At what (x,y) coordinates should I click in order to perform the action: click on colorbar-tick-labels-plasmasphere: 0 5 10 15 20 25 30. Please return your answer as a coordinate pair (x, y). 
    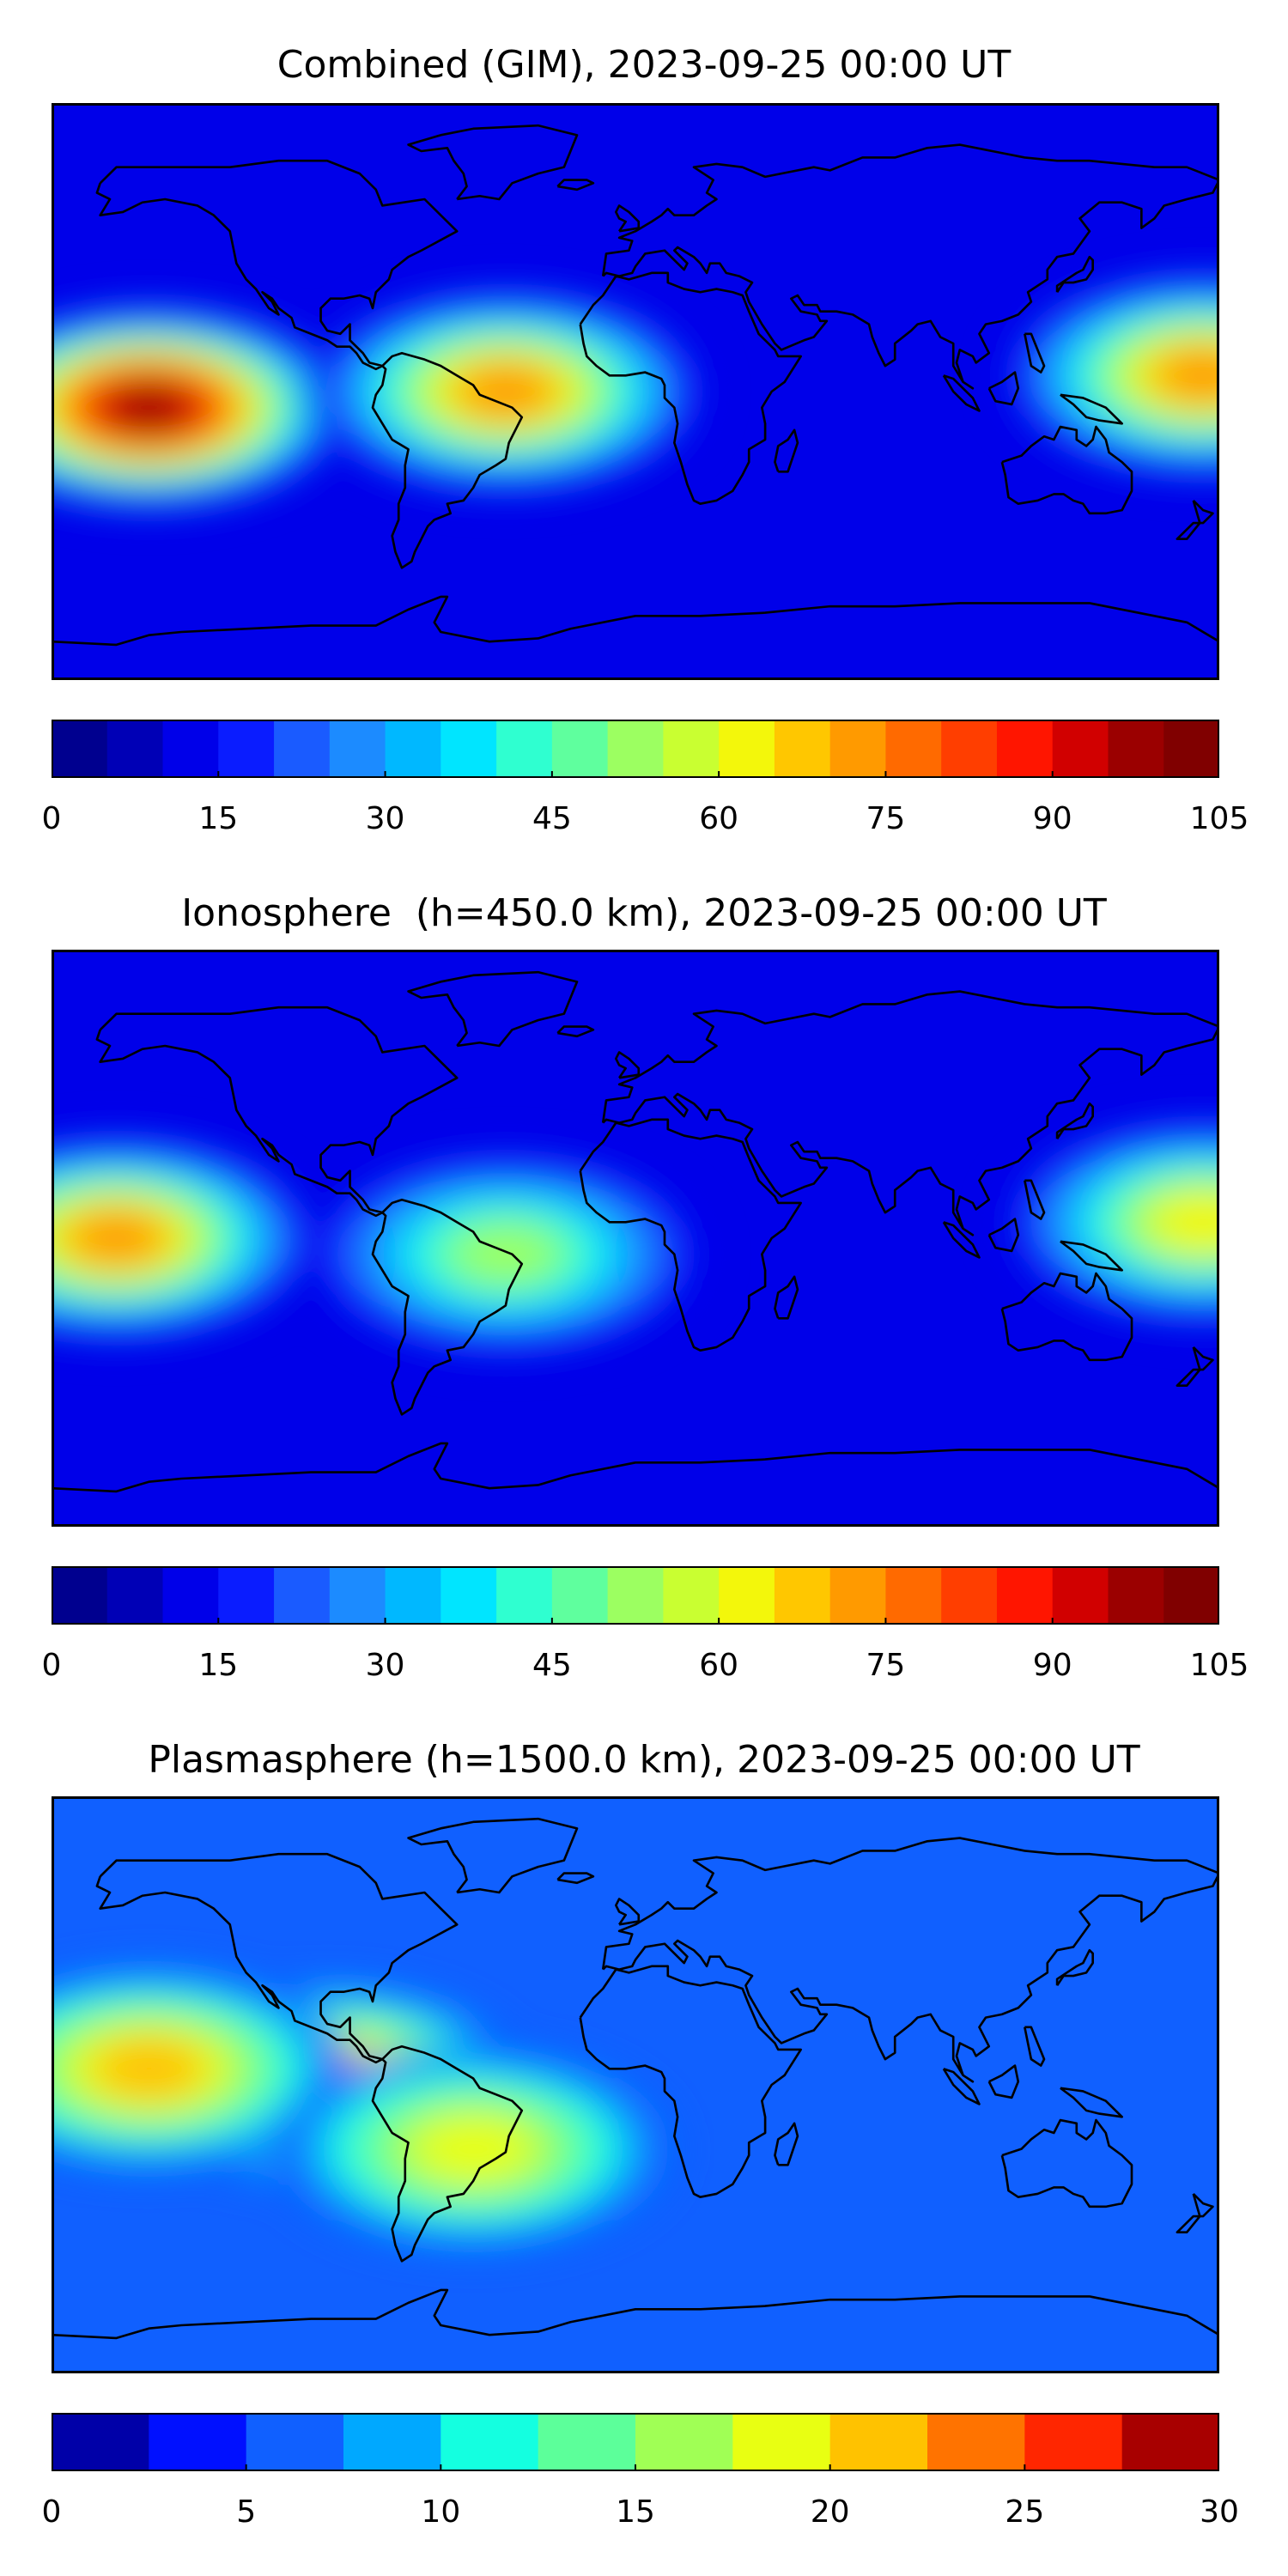
    Looking at the image, I should click on (640, 2512).